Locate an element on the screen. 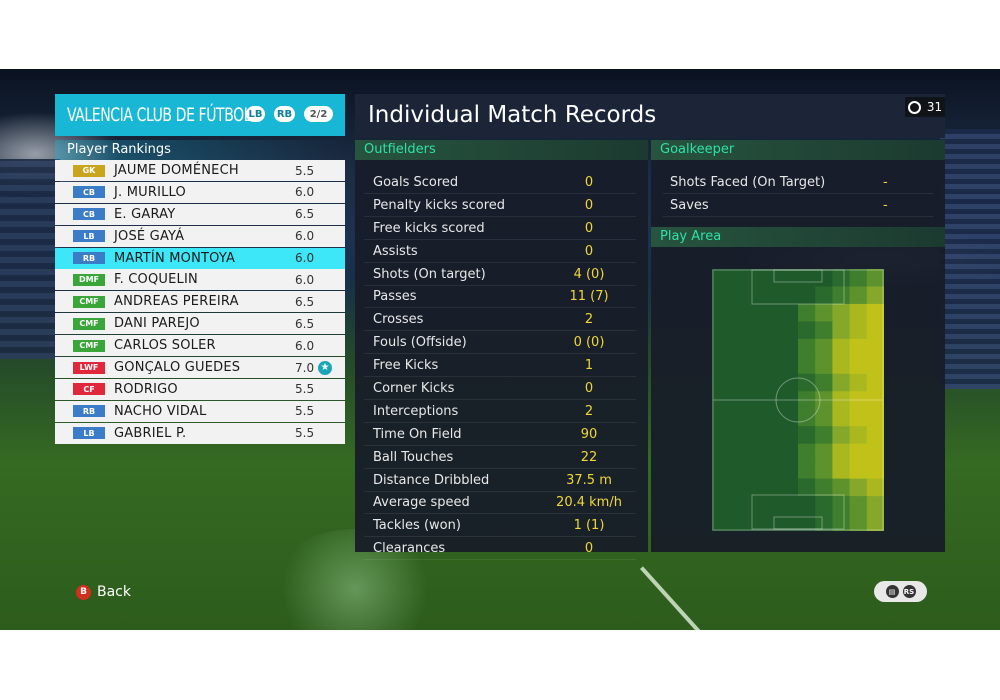 The width and height of the screenshot is (1000, 700). stat-row: Corner Kicks 0 is located at coordinates (500, 389).